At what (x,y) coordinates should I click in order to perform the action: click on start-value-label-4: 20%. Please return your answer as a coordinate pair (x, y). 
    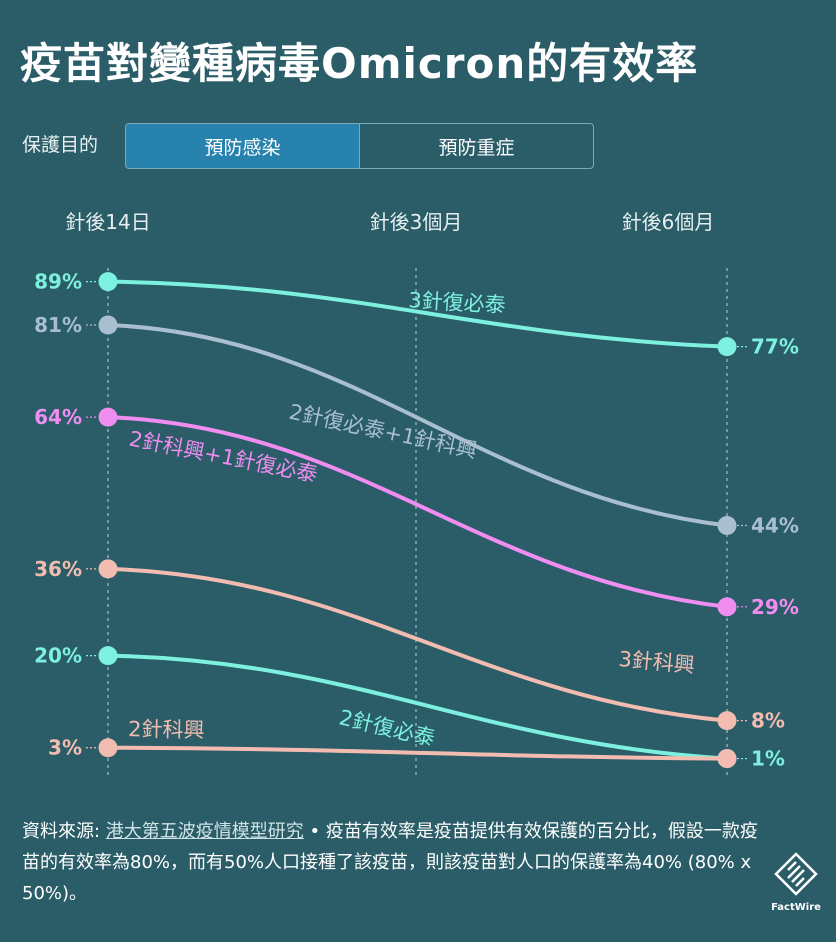
    Looking at the image, I should click on (58, 656).